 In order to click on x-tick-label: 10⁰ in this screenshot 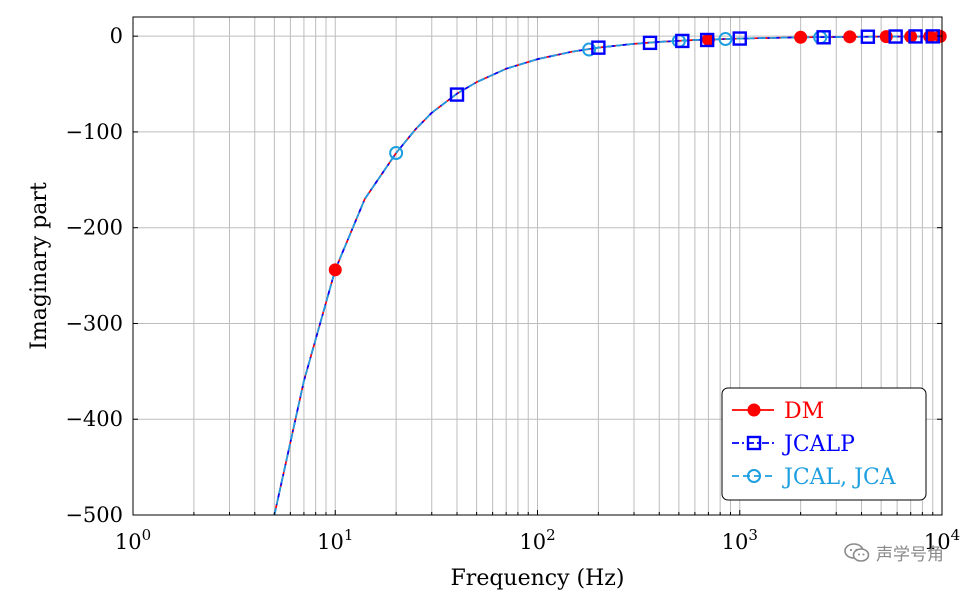, I will do `click(133, 540)`.